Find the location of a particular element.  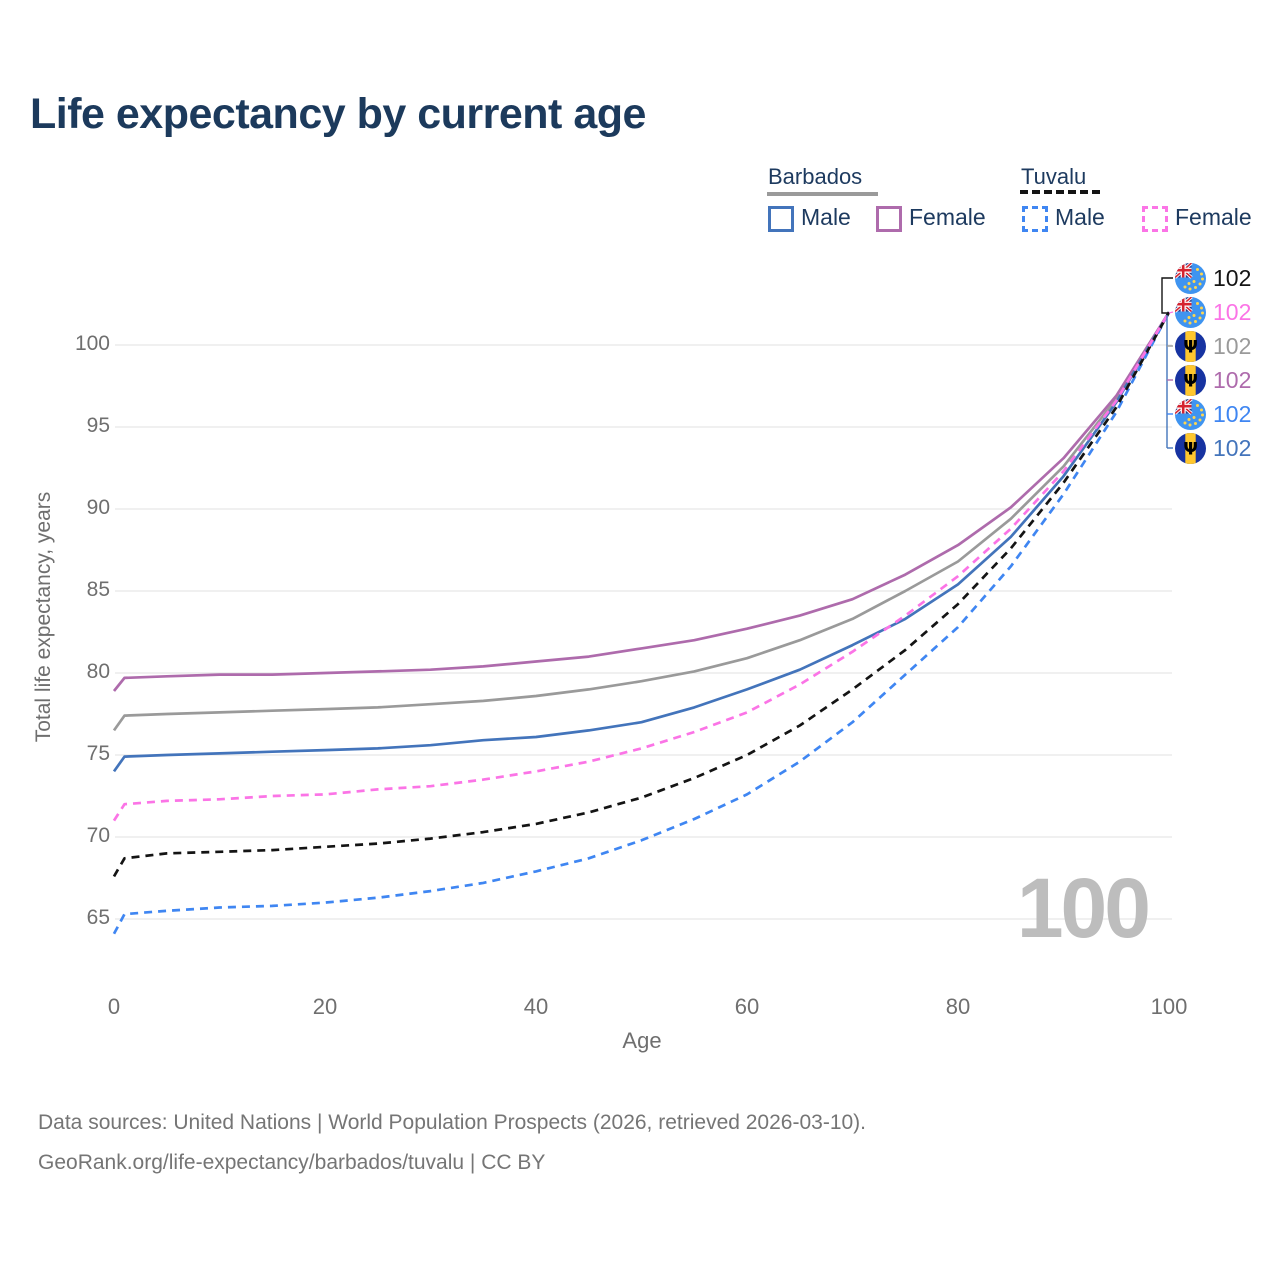

end-label-barbados-male: Ψ 102 is located at coordinates (1213, 448).